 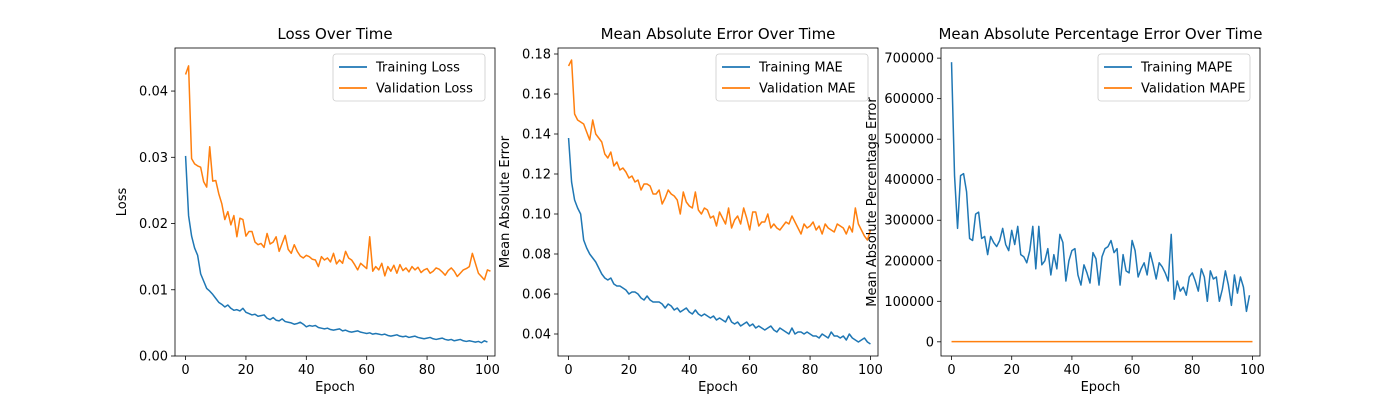 I want to click on y-tick-label: 300000, so click(x=909, y=221).